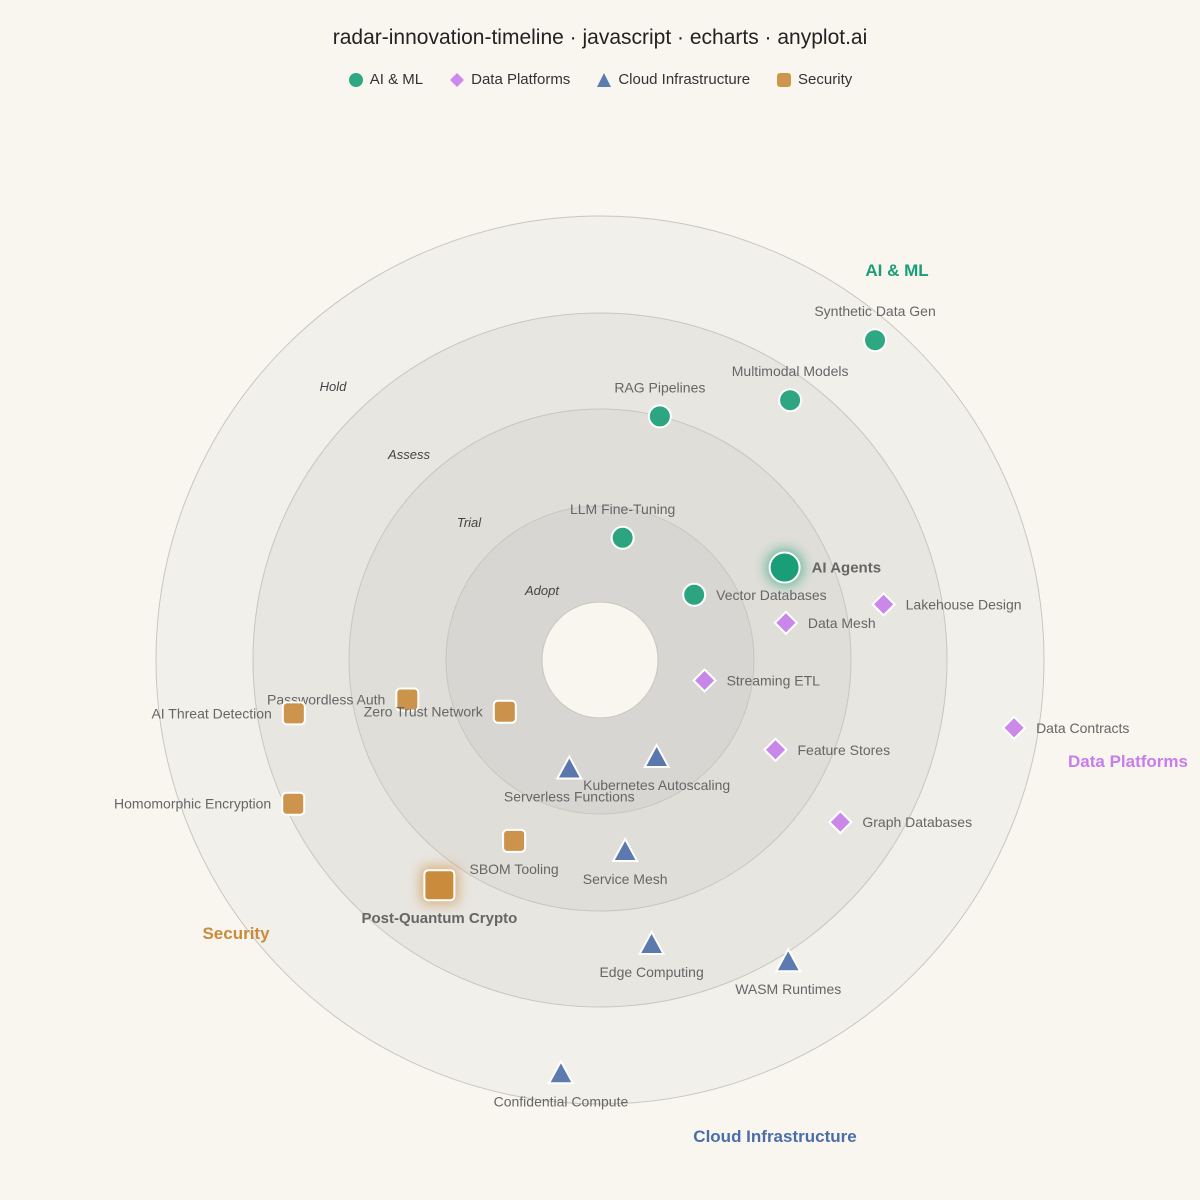  Describe the element at coordinates (842, 623) in the screenshot. I see `point-label: Data Mesh` at that location.